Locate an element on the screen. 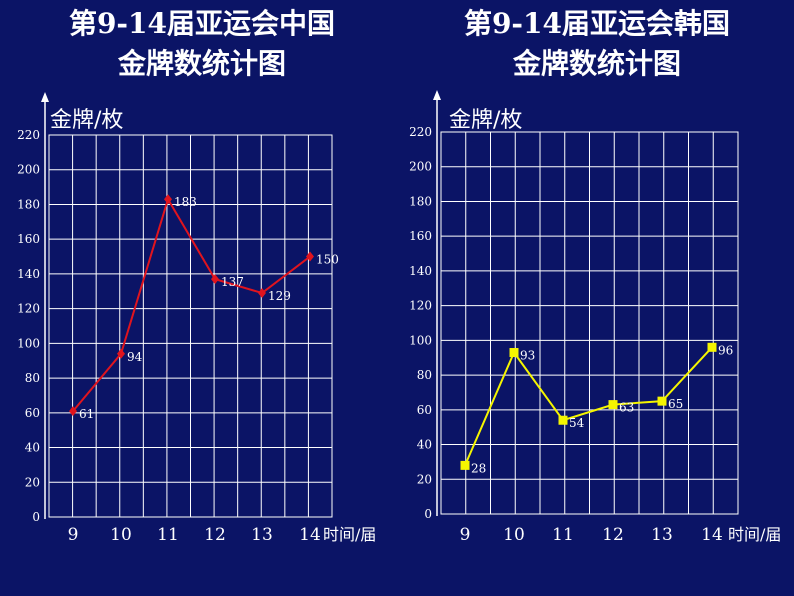 This screenshot has width=794, height=596. korea-y-tick-label: 40 is located at coordinates (424, 445).